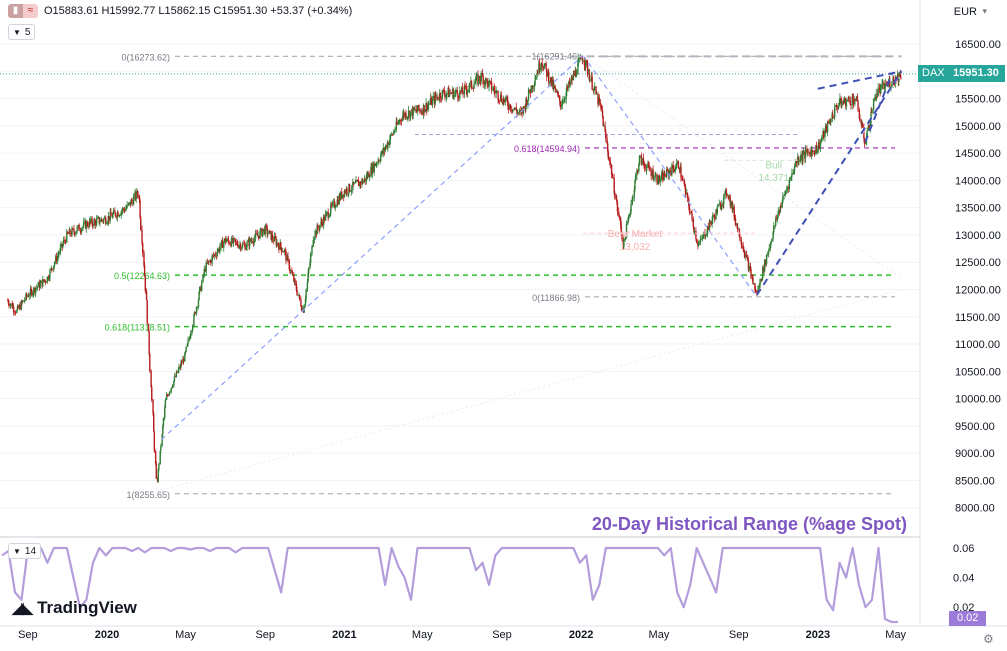 This screenshot has width=1007, height=651. I want to click on time-tick-label: Sep, so click(502, 635).